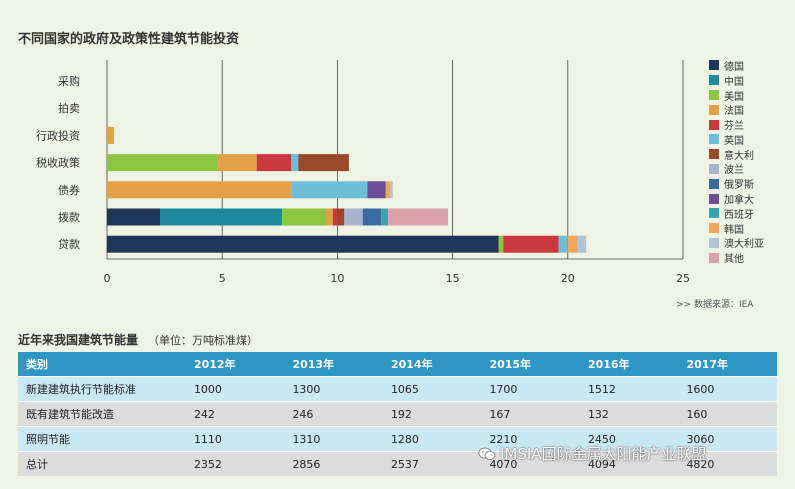 Image resolution: width=795 pixels, height=489 pixels. What do you see at coordinates (58, 135) in the screenshot?
I see `y-category-label: 行政投资` at bounding box center [58, 135].